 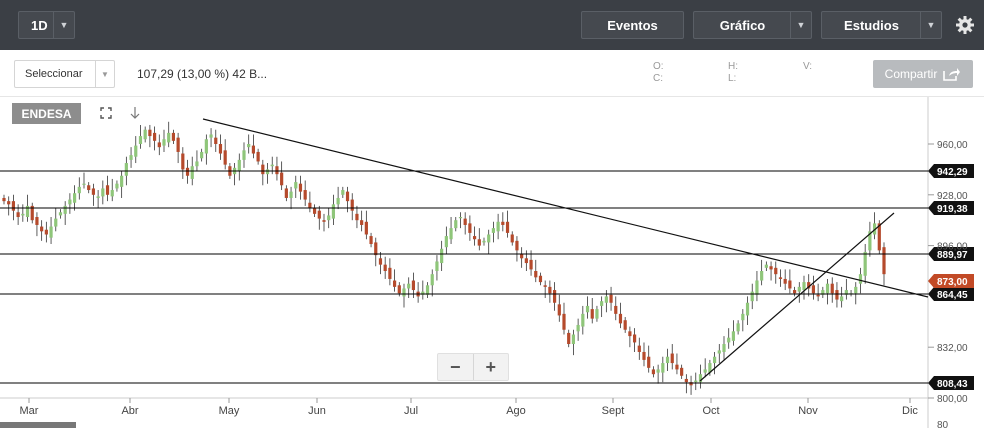 I want to click on gear-icon, so click(x=965, y=25).